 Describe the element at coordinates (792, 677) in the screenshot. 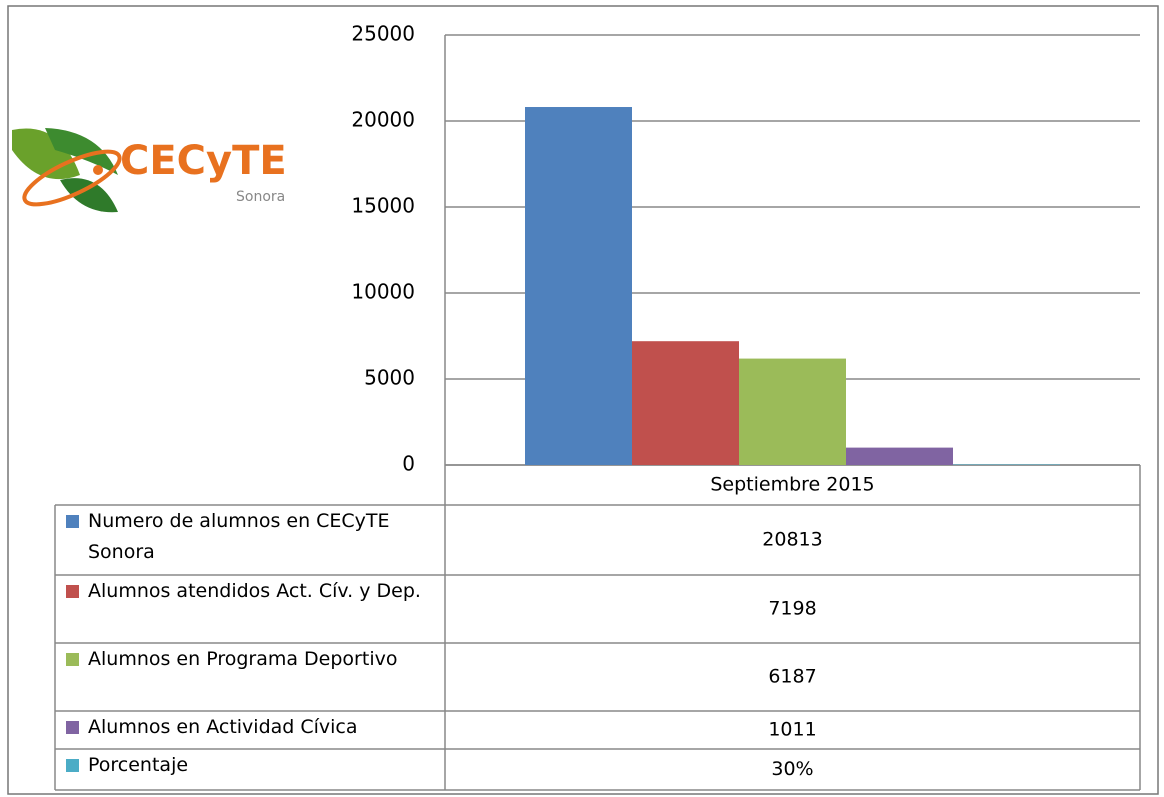

I see `table-value: 6187` at that location.